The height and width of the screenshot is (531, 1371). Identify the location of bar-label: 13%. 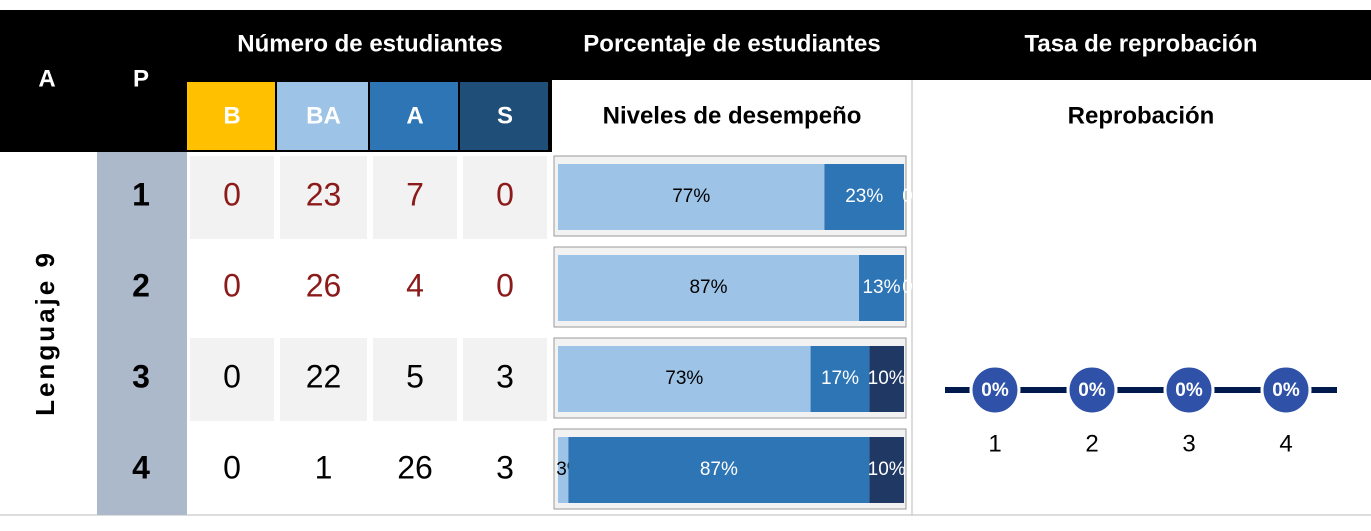
(881, 287).